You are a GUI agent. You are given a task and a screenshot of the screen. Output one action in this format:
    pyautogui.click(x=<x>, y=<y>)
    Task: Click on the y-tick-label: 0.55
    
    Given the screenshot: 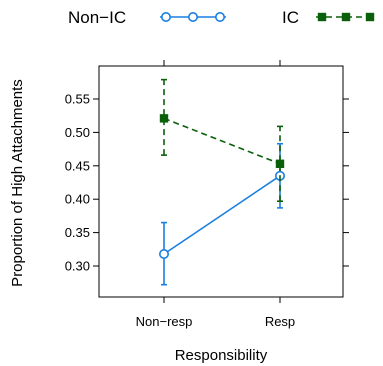 What is the action you would take?
    pyautogui.click(x=77, y=99)
    